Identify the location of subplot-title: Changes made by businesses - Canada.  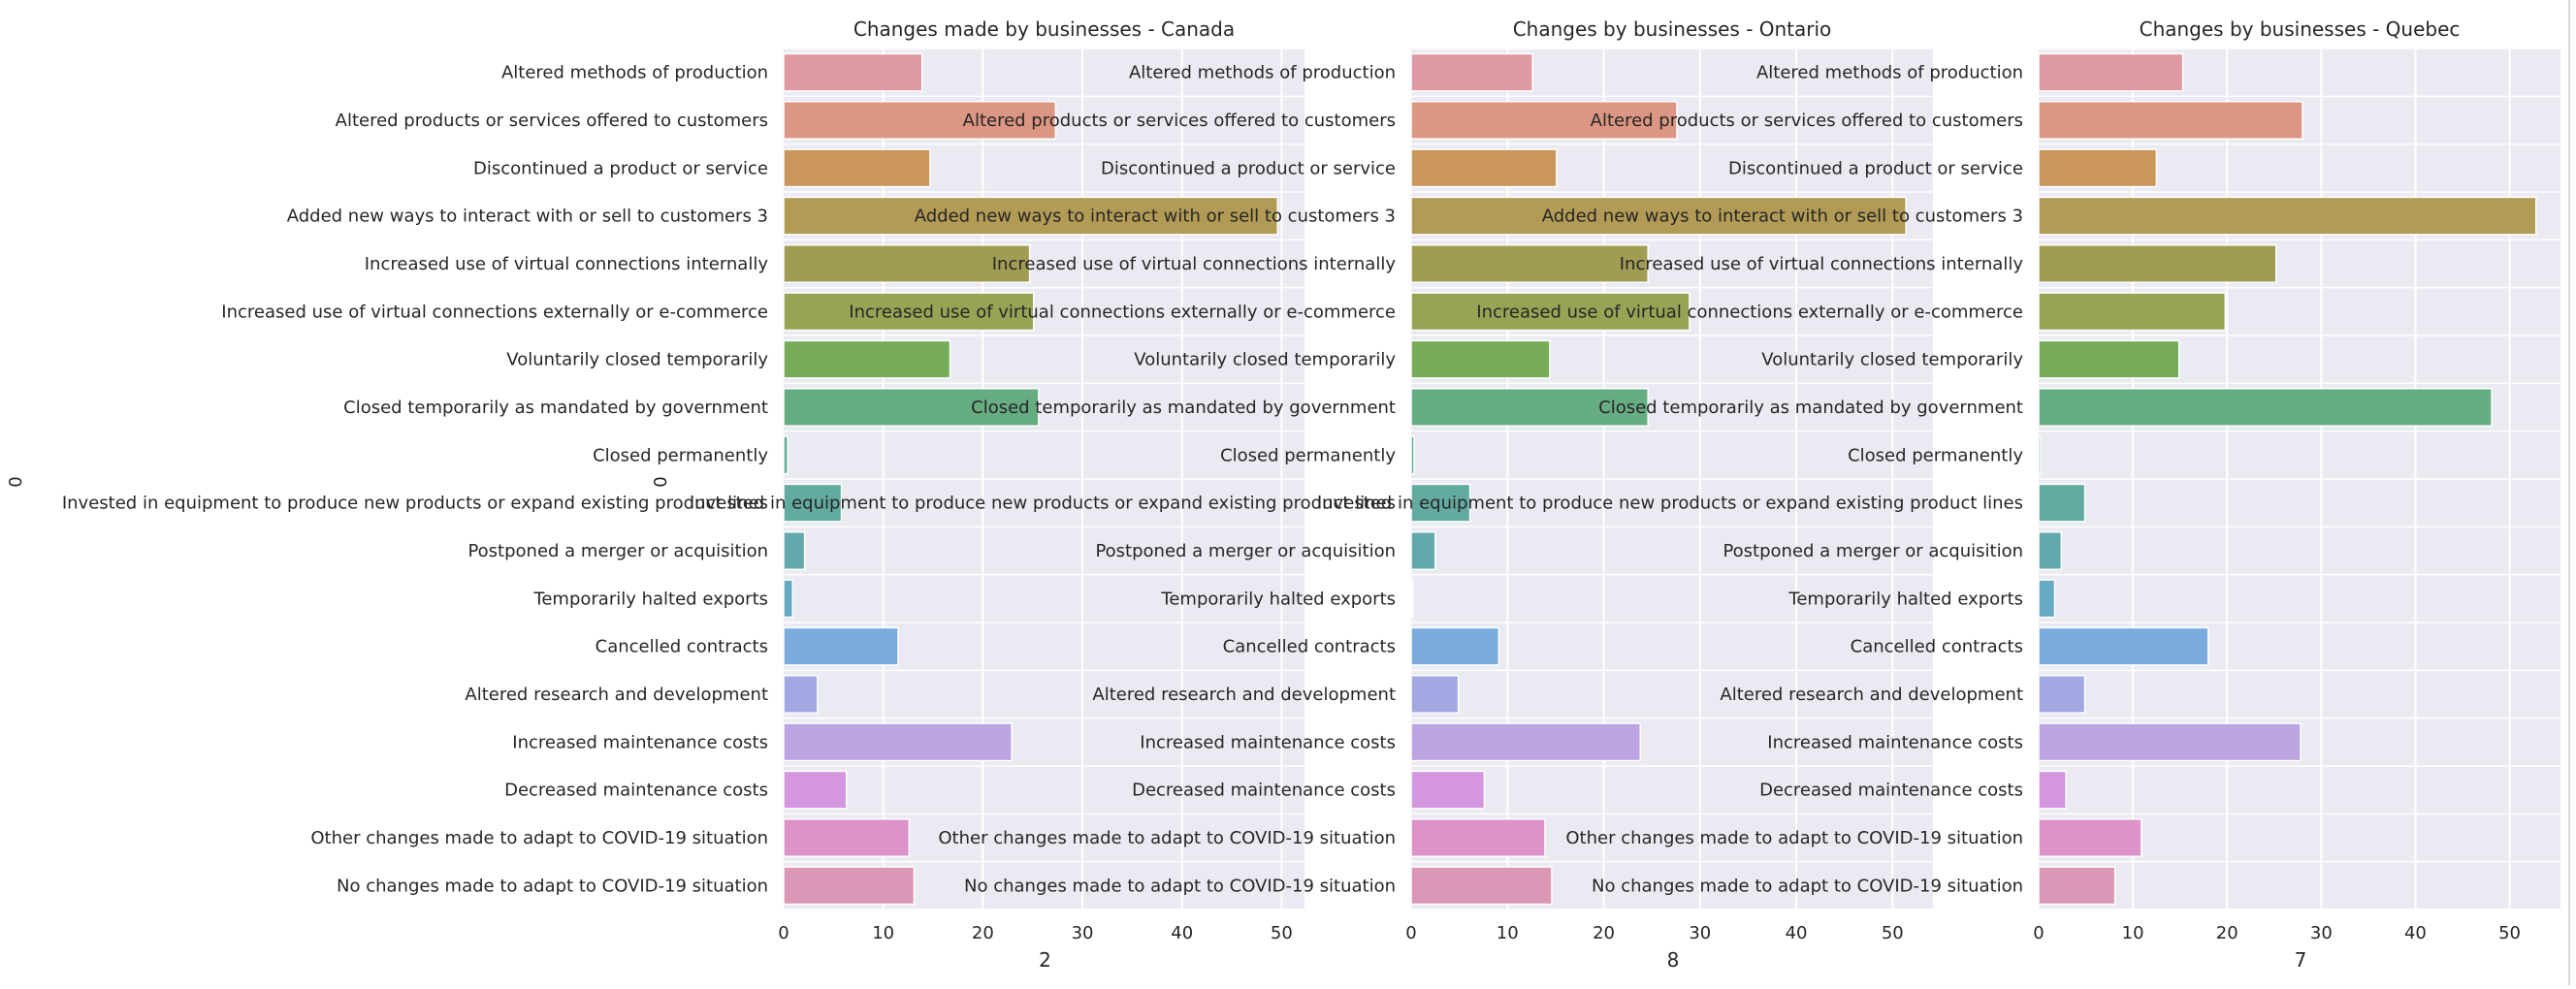
(1044, 29).